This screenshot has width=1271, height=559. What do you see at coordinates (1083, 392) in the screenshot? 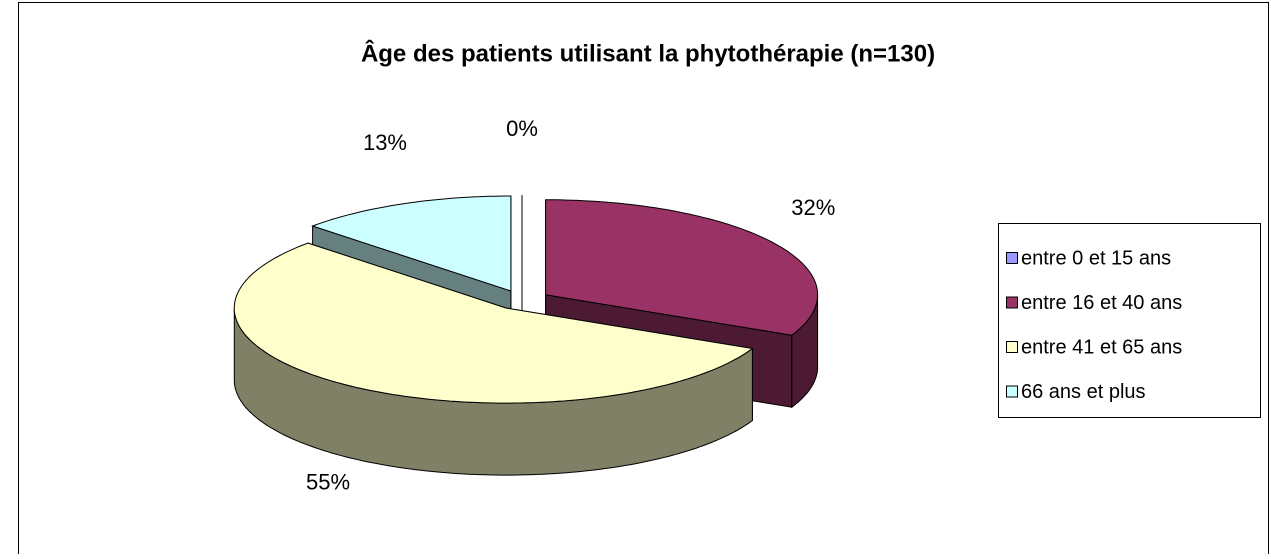
I see `legend-label: 66 ans et plus` at bounding box center [1083, 392].